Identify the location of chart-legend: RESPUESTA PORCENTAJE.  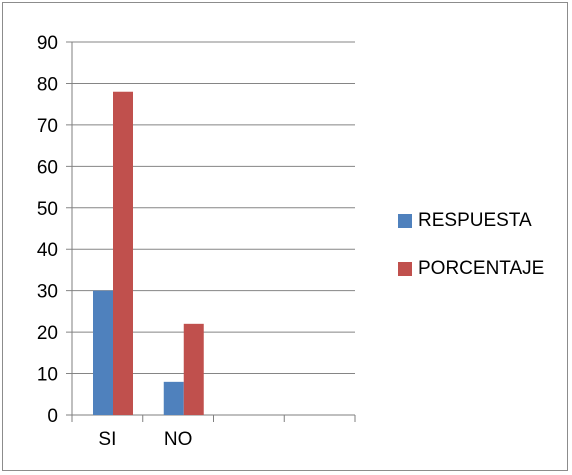
(471, 257).